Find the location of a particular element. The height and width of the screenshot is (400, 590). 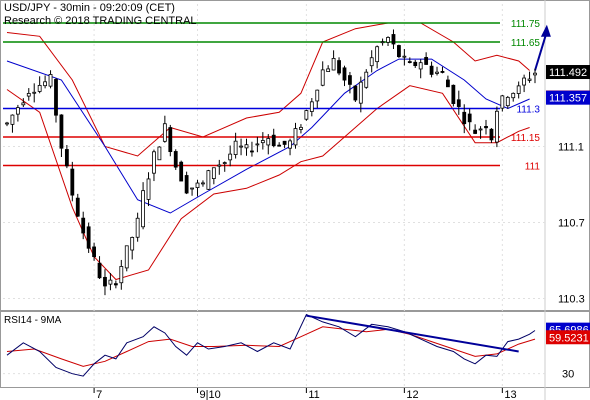

level-label: 111.75 is located at coordinates (526, 24).